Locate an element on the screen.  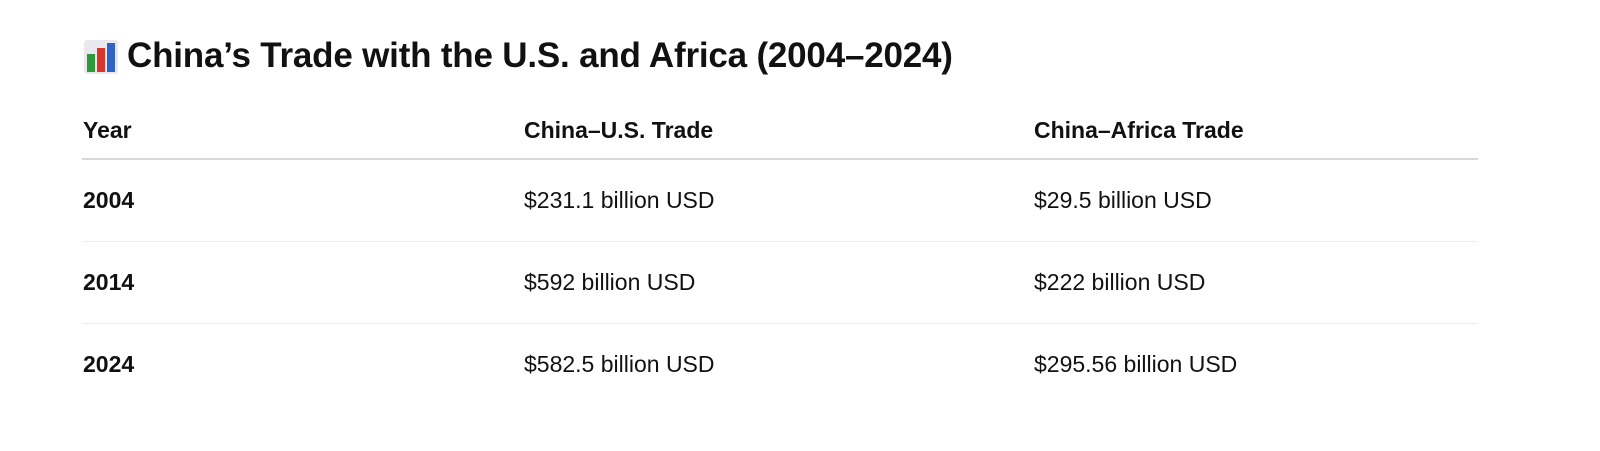
table-cell: $295.56 billion USD is located at coordinates (1136, 364).